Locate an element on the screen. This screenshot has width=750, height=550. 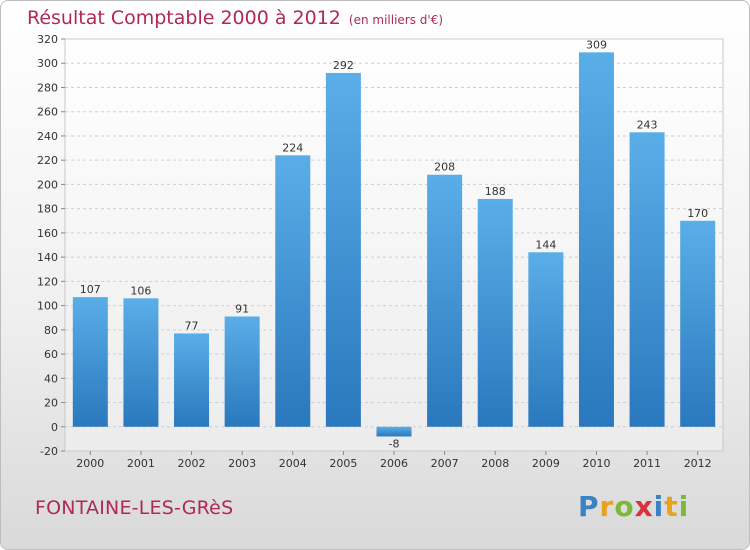
x-tick-label: 2008 is located at coordinates (495, 463).